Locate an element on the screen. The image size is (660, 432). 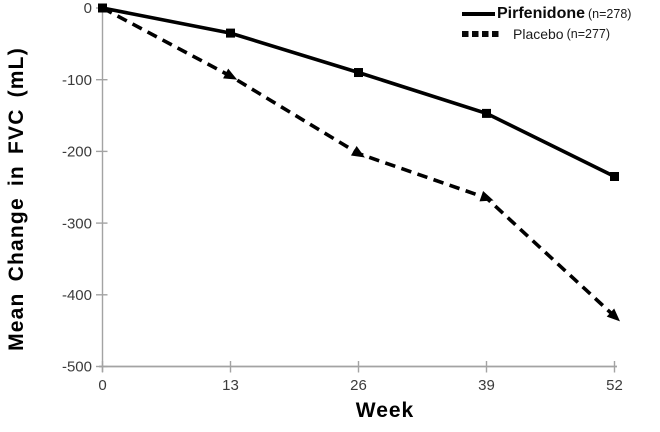
y-axis-tick-label: -400 is located at coordinates (77, 295).